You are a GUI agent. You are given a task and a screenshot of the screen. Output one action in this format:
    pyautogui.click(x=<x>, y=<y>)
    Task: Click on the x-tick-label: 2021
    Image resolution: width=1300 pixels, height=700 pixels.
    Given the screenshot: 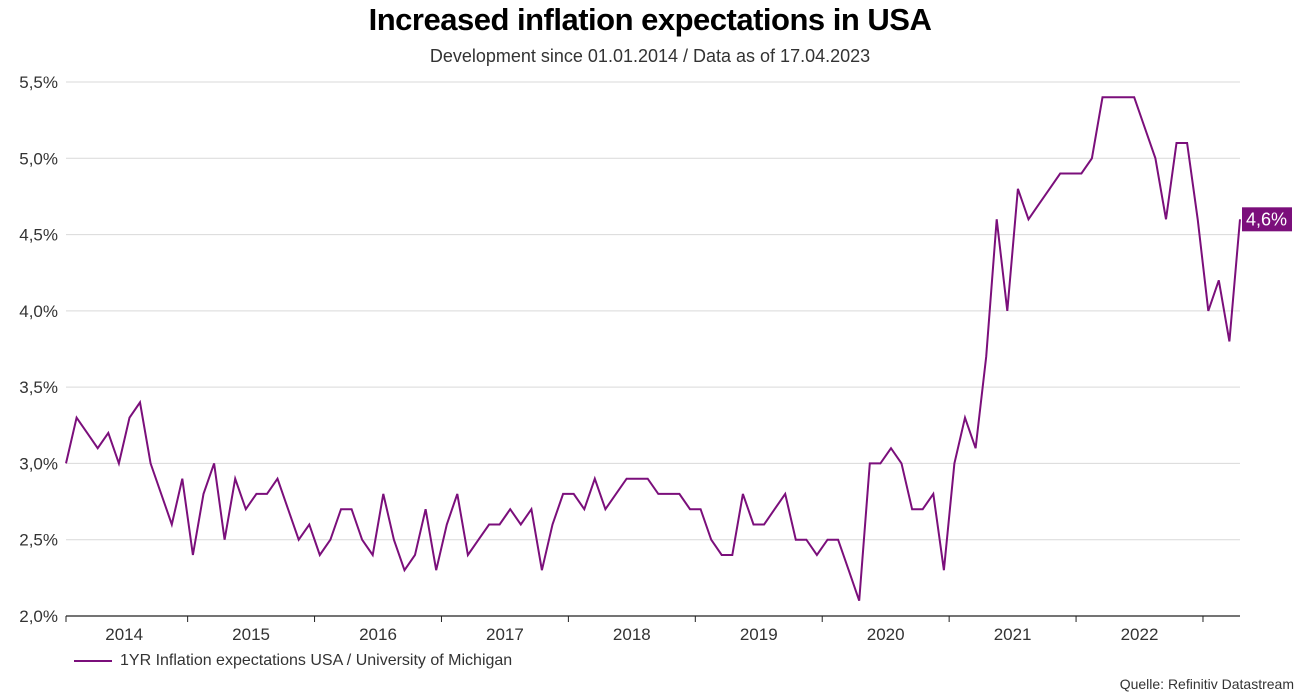 What is the action you would take?
    pyautogui.click(x=1013, y=634)
    